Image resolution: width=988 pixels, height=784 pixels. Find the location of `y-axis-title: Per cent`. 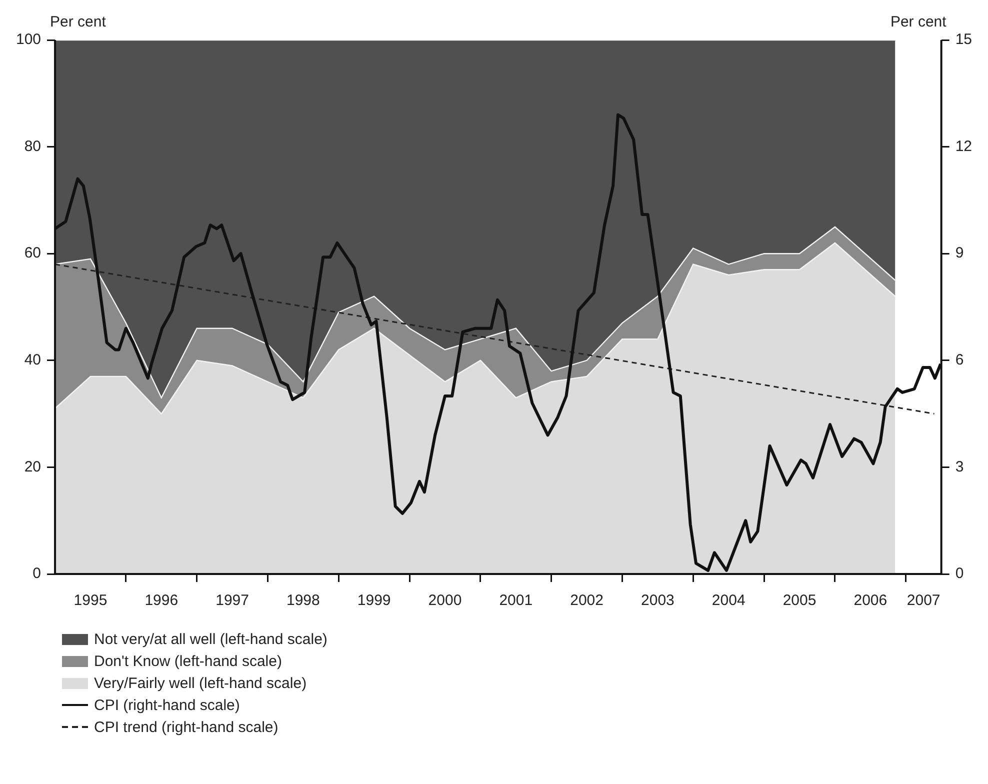

y-axis-title: Per cent is located at coordinates (78, 22).